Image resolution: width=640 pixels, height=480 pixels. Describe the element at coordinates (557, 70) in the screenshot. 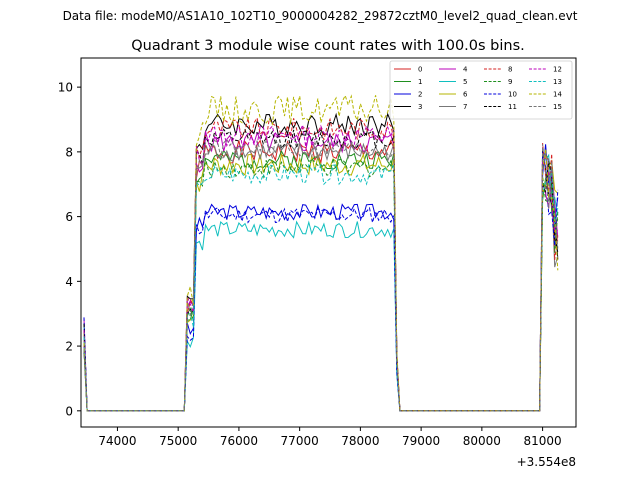

I see `legend-label-12: 12` at that location.